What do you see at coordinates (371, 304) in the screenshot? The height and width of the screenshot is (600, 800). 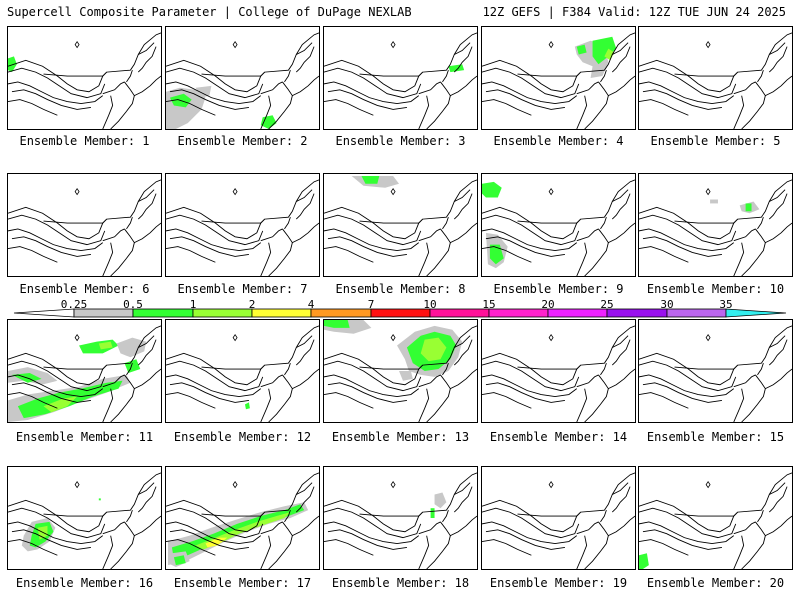 I see `colorbar-tick-label: 7` at bounding box center [371, 304].